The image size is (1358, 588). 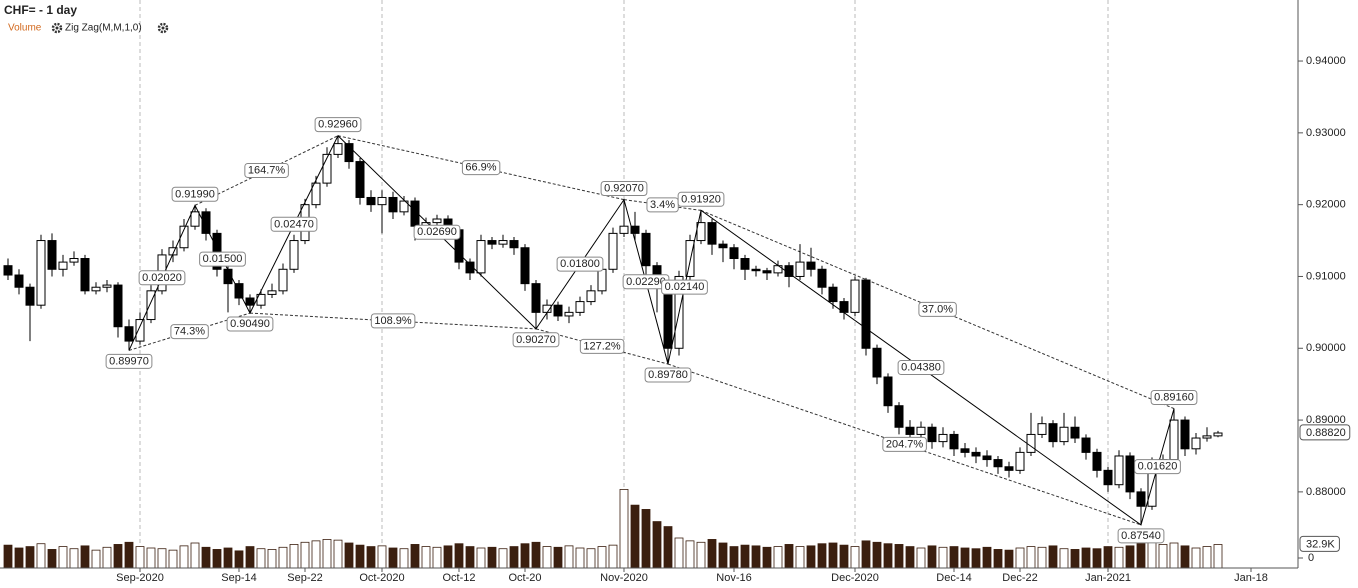 What do you see at coordinates (103, 28) in the screenshot?
I see `zigzag-legend: Zig Zag(M,M,1,0)` at bounding box center [103, 28].